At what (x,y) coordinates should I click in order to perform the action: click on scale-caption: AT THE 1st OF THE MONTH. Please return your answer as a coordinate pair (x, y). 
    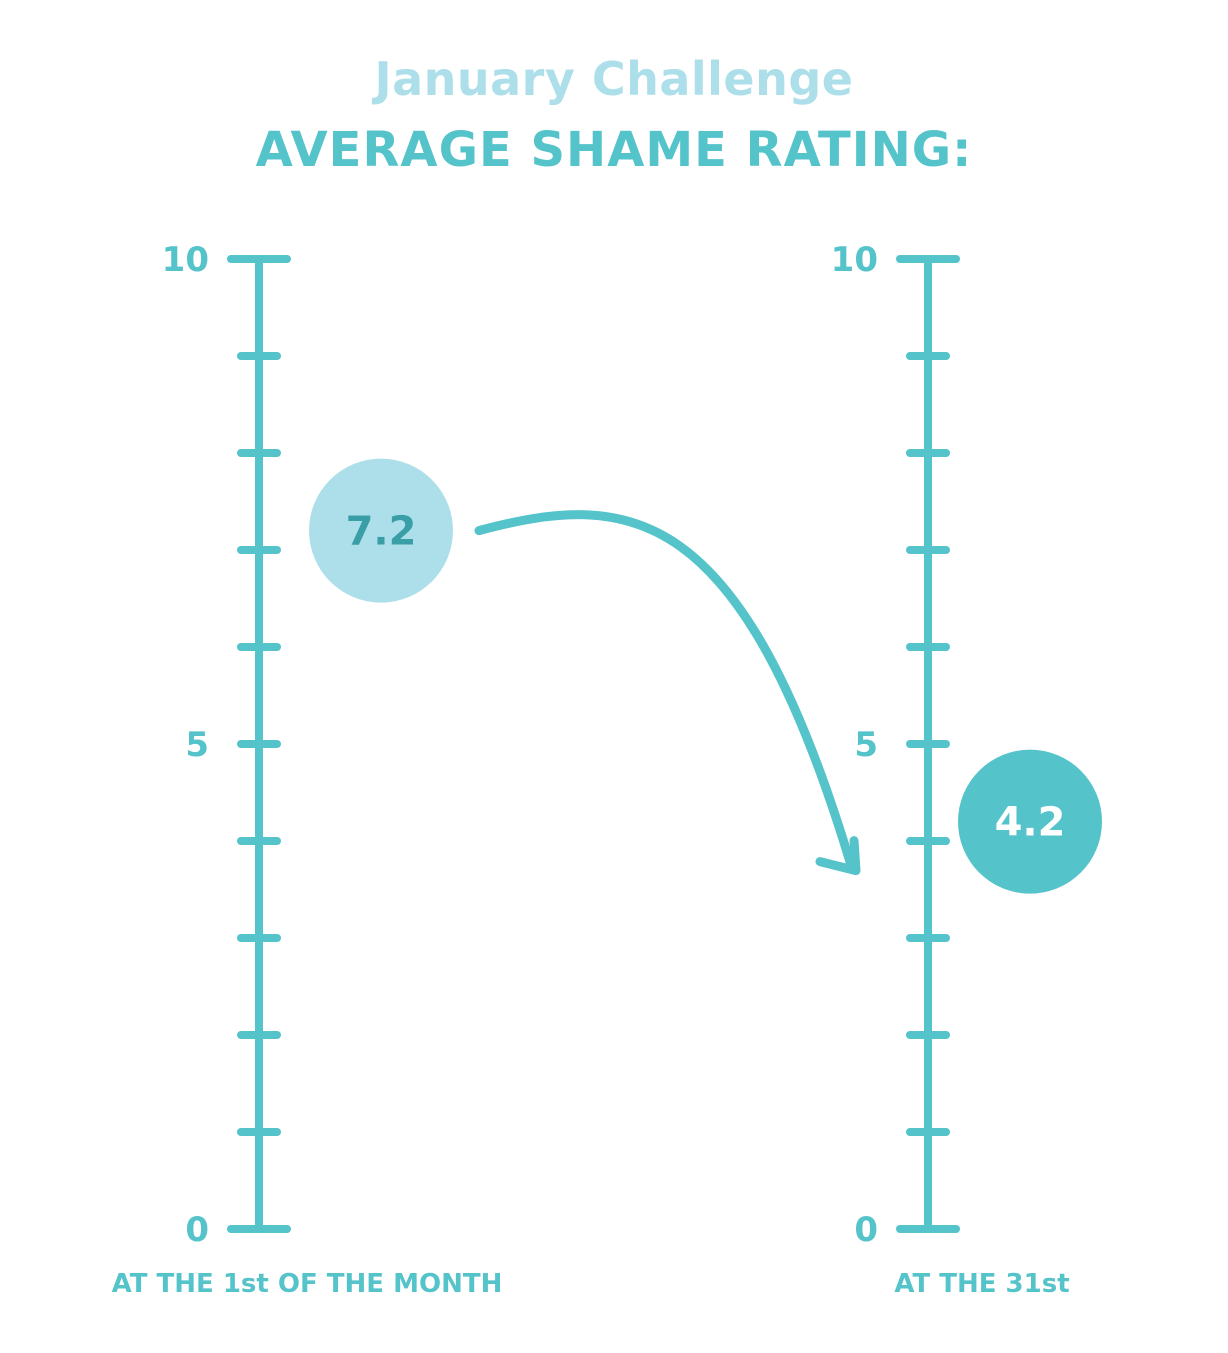
    Looking at the image, I should click on (307, 1284).